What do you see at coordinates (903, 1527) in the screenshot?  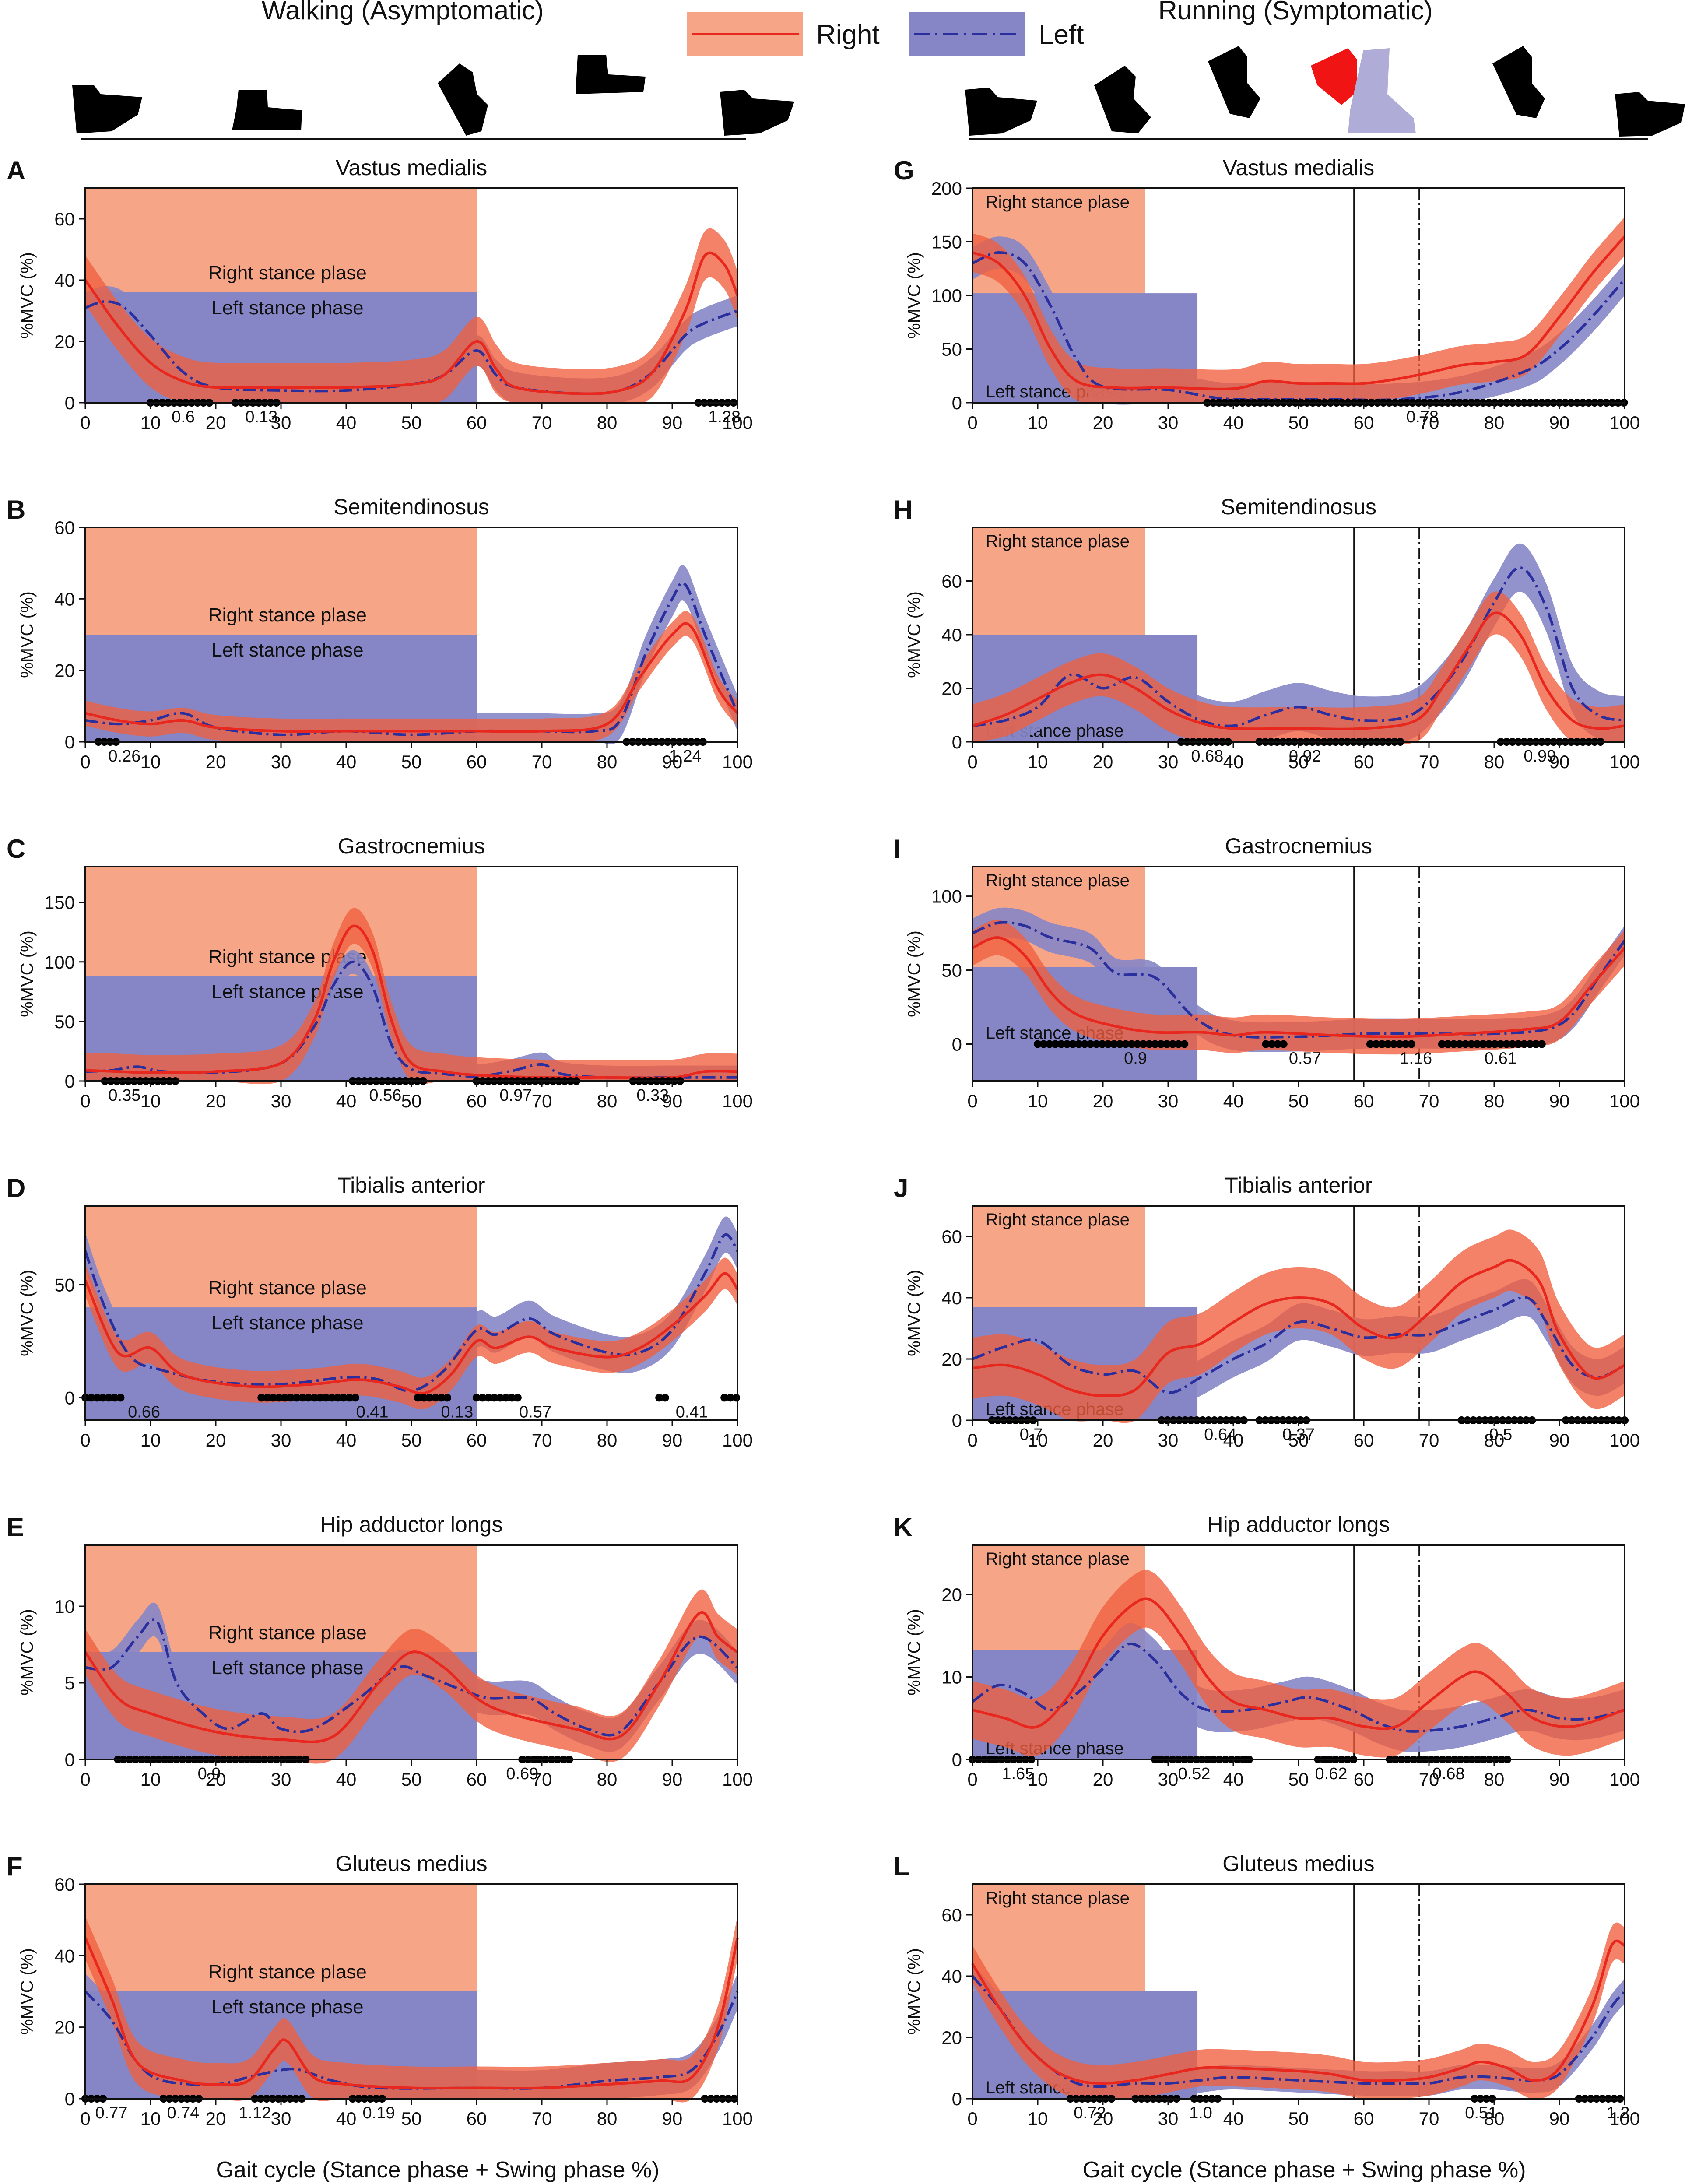 I see `panel-letter: K` at bounding box center [903, 1527].